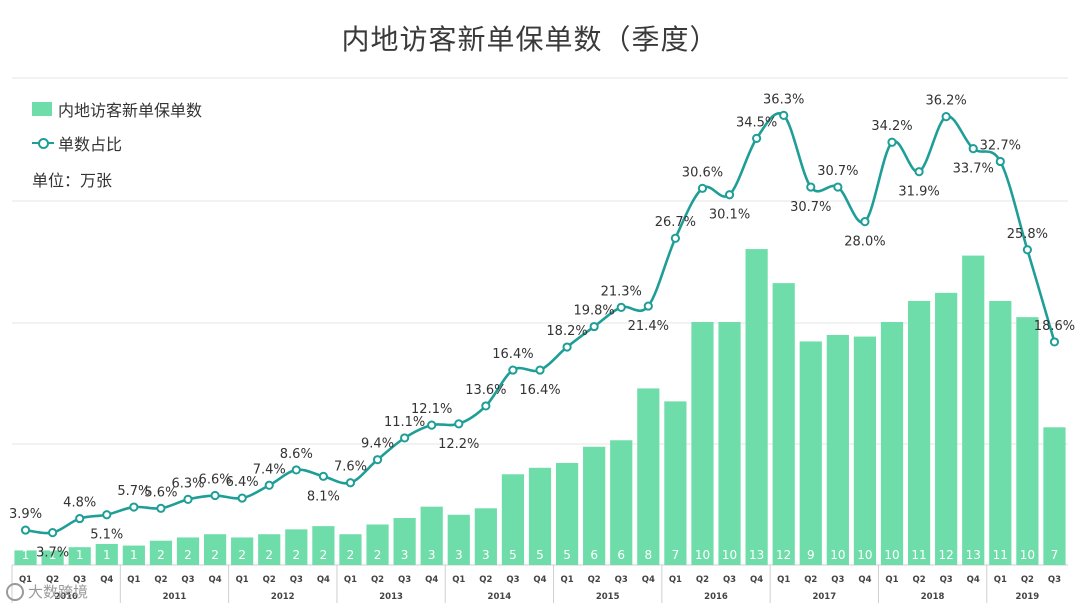  What do you see at coordinates (269, 469) in the screenshot?
I see `ratio-value-label: 7.4%` at bounding box center [269, 469].